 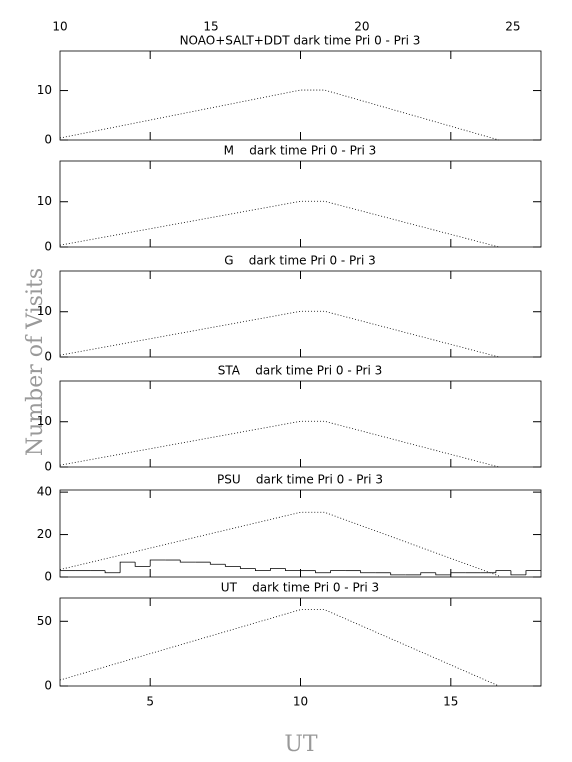 What do you see at coordinates (59, 27) in the screenshot?
I see `top-tick-label: 10` at bounding box center [59, 27].